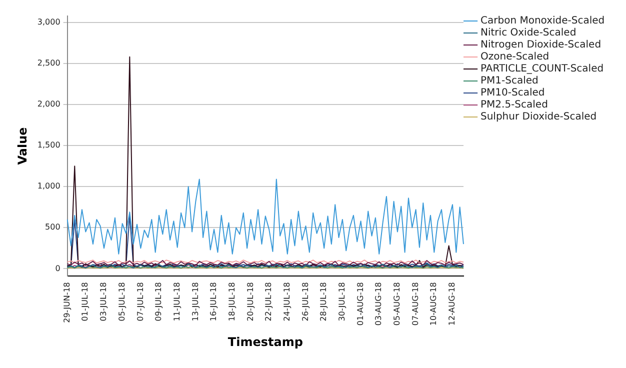  I want to click on y-axis-title: Value, so click(22, 146).